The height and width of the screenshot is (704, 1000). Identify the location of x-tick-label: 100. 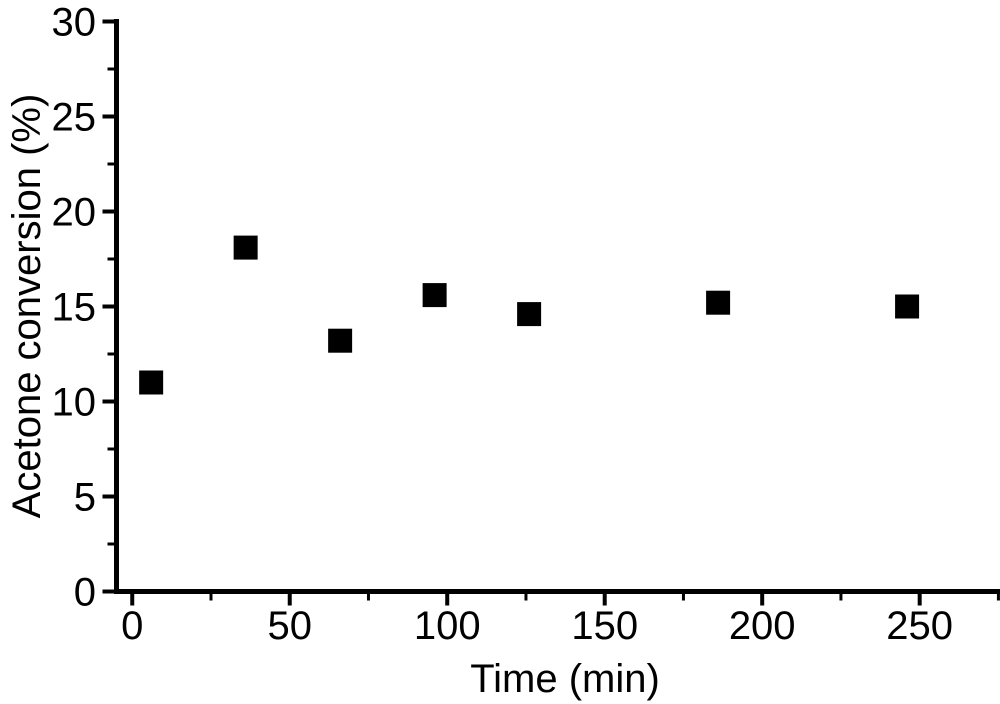
(447, 626).